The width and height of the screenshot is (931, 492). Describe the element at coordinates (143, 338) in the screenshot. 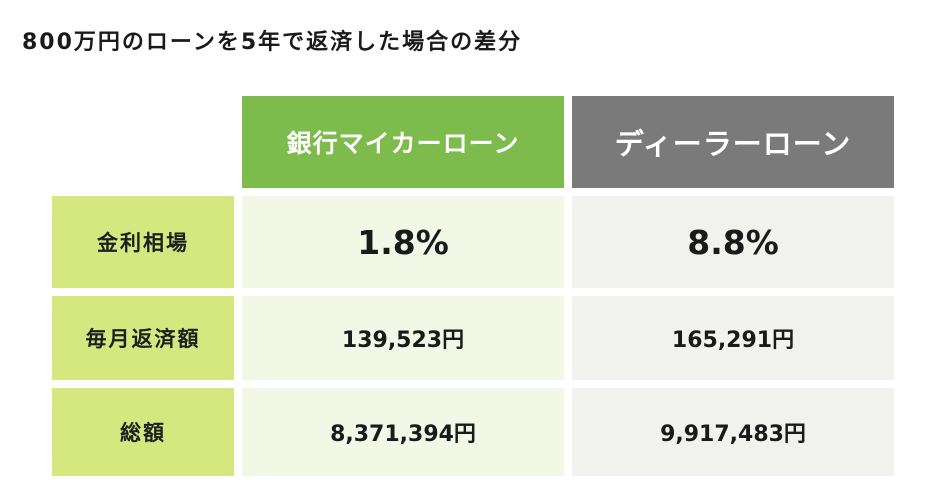

I see `row-label-monthly-payment: 毎月返済額` at that location.